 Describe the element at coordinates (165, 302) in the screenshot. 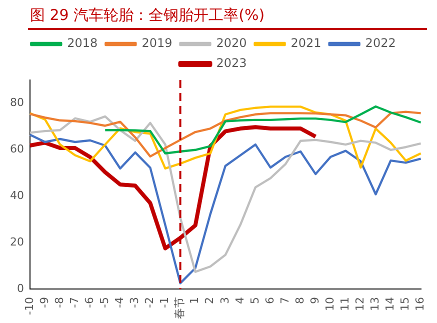

I see `x-tick-label: -1` at that location.